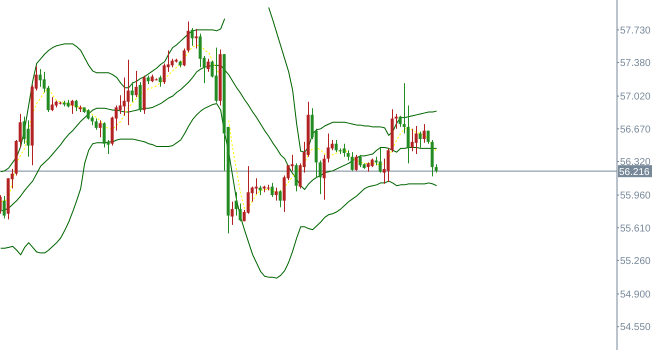 This screenshot has height=350, width=652. I want to click on y-tick-label: 54.550, so click(636, 328).